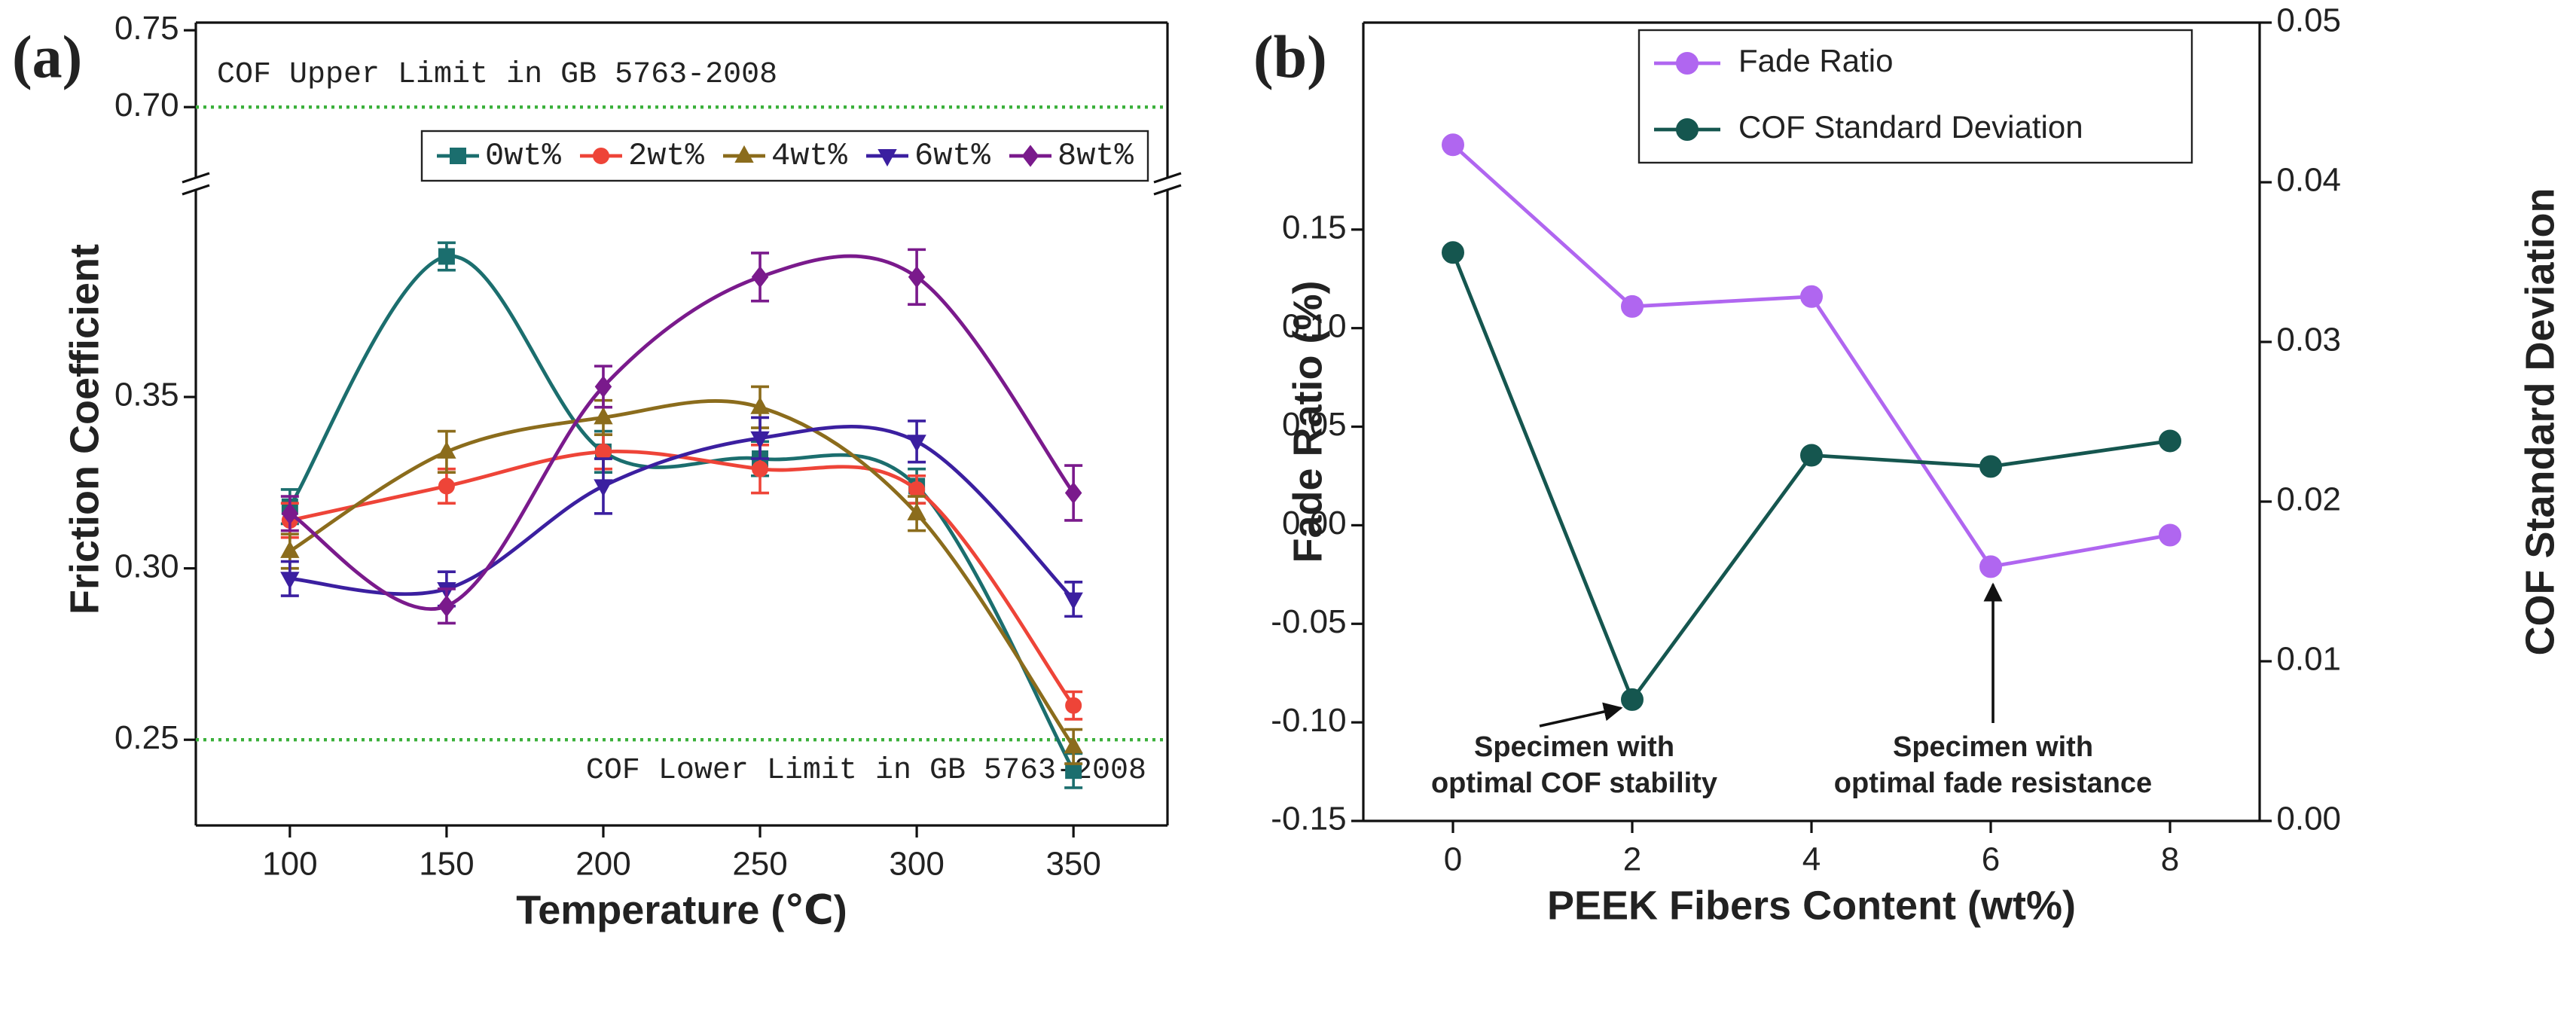  I want to click on y-axis-title: Friction Coefficient, so click(85, 430).